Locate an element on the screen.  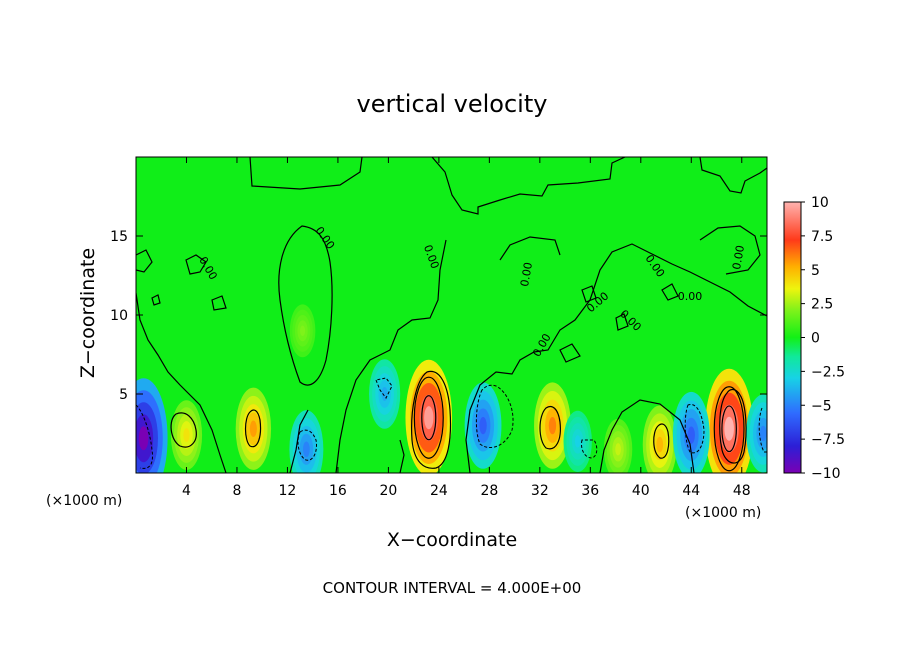
colorbar: 10 7.5 5 2.5 0 −2.5 −5 −7.5 −10 is located at coordinates (814, 338).